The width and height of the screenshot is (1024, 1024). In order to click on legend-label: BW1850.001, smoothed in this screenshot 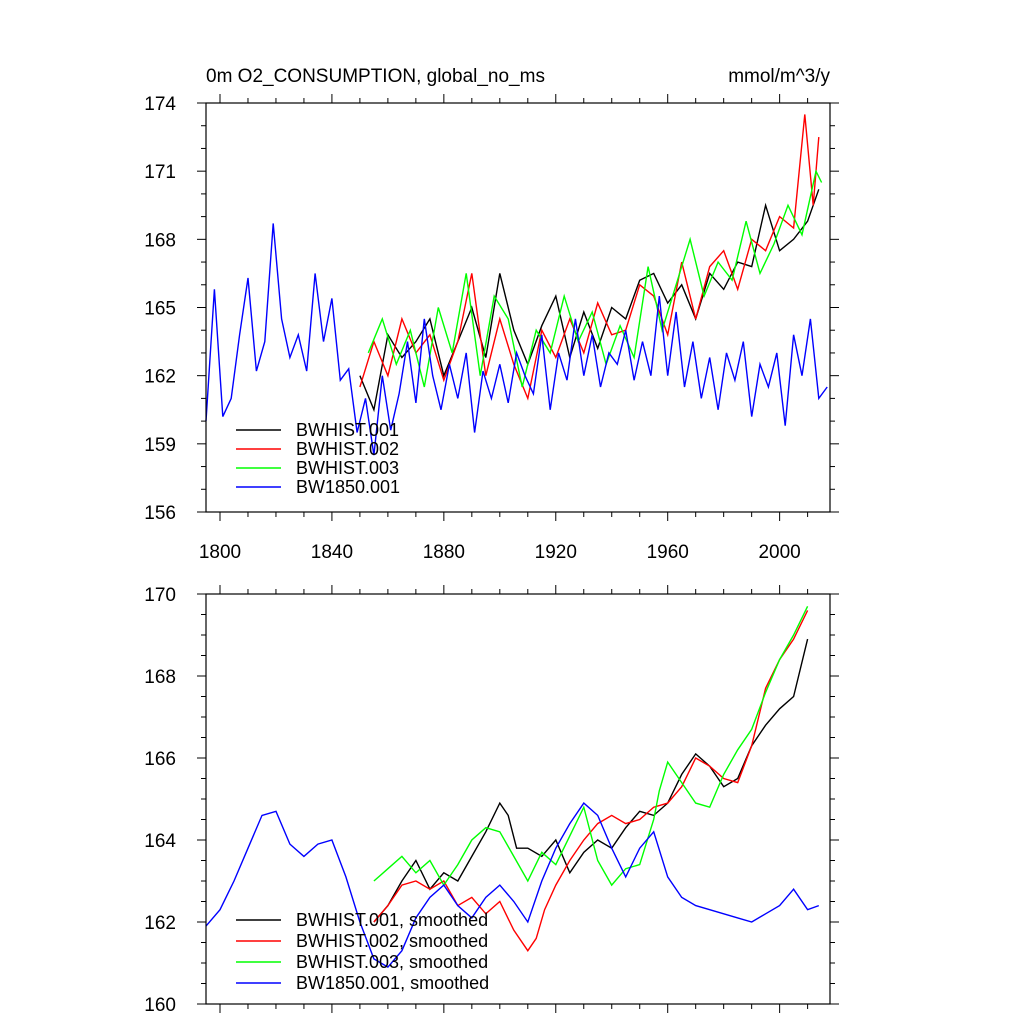, I will do `click(392, 983)`.